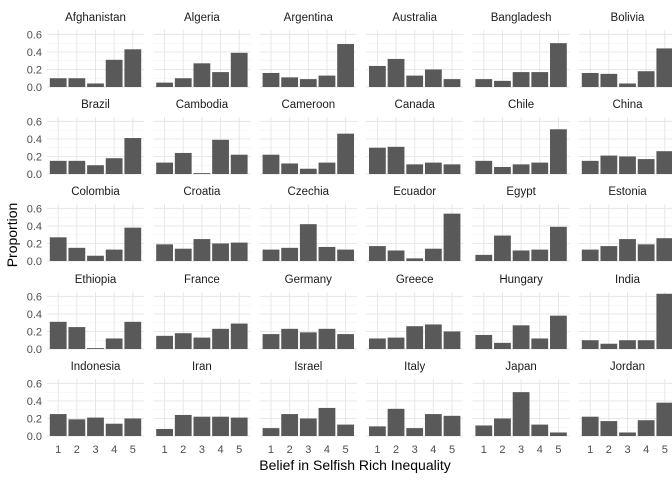 The height and width of the screenshot is (480, 672). What do you see at coordinates (625, 137) in the screenshot?
I see `facet-panel: China` at bounding box center [625, 137].